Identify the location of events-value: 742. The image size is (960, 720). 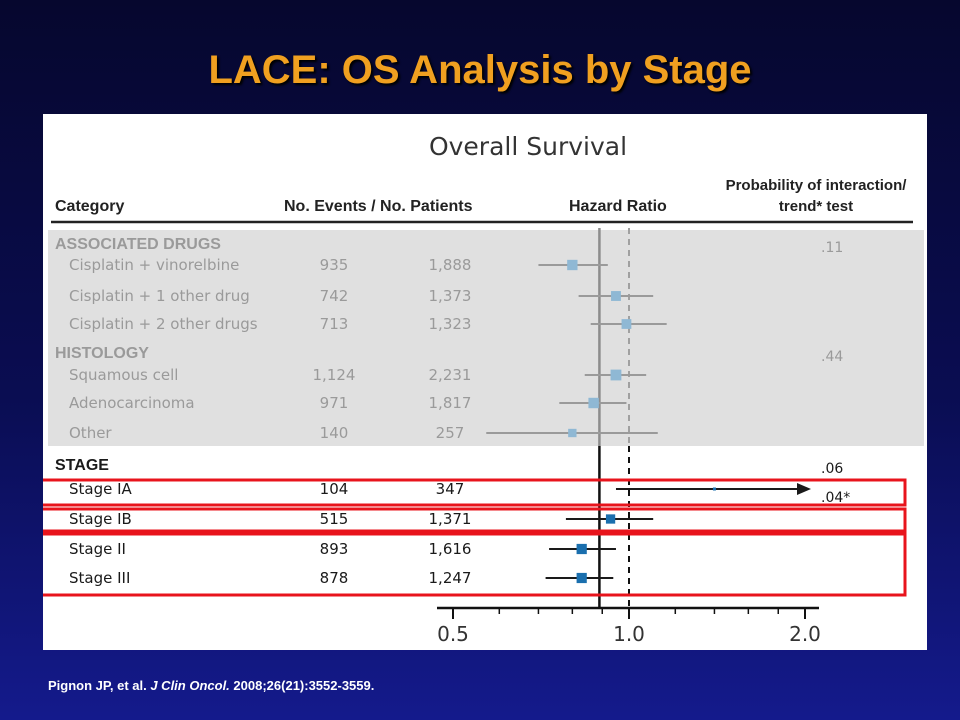
(334, 296).